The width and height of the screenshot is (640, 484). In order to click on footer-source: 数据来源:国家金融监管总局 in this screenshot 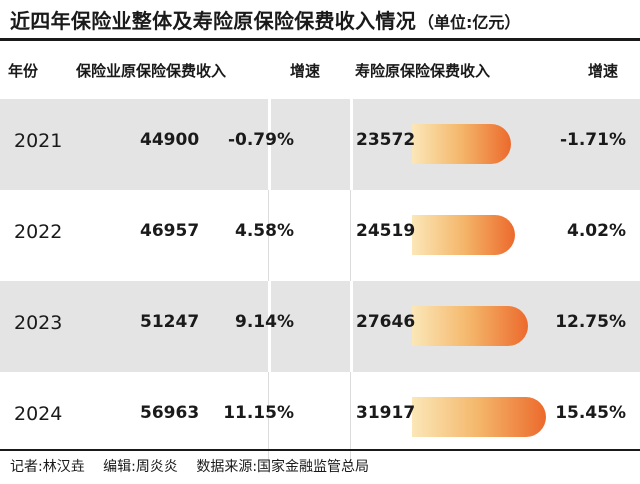, I will do `click(283, 467)`.